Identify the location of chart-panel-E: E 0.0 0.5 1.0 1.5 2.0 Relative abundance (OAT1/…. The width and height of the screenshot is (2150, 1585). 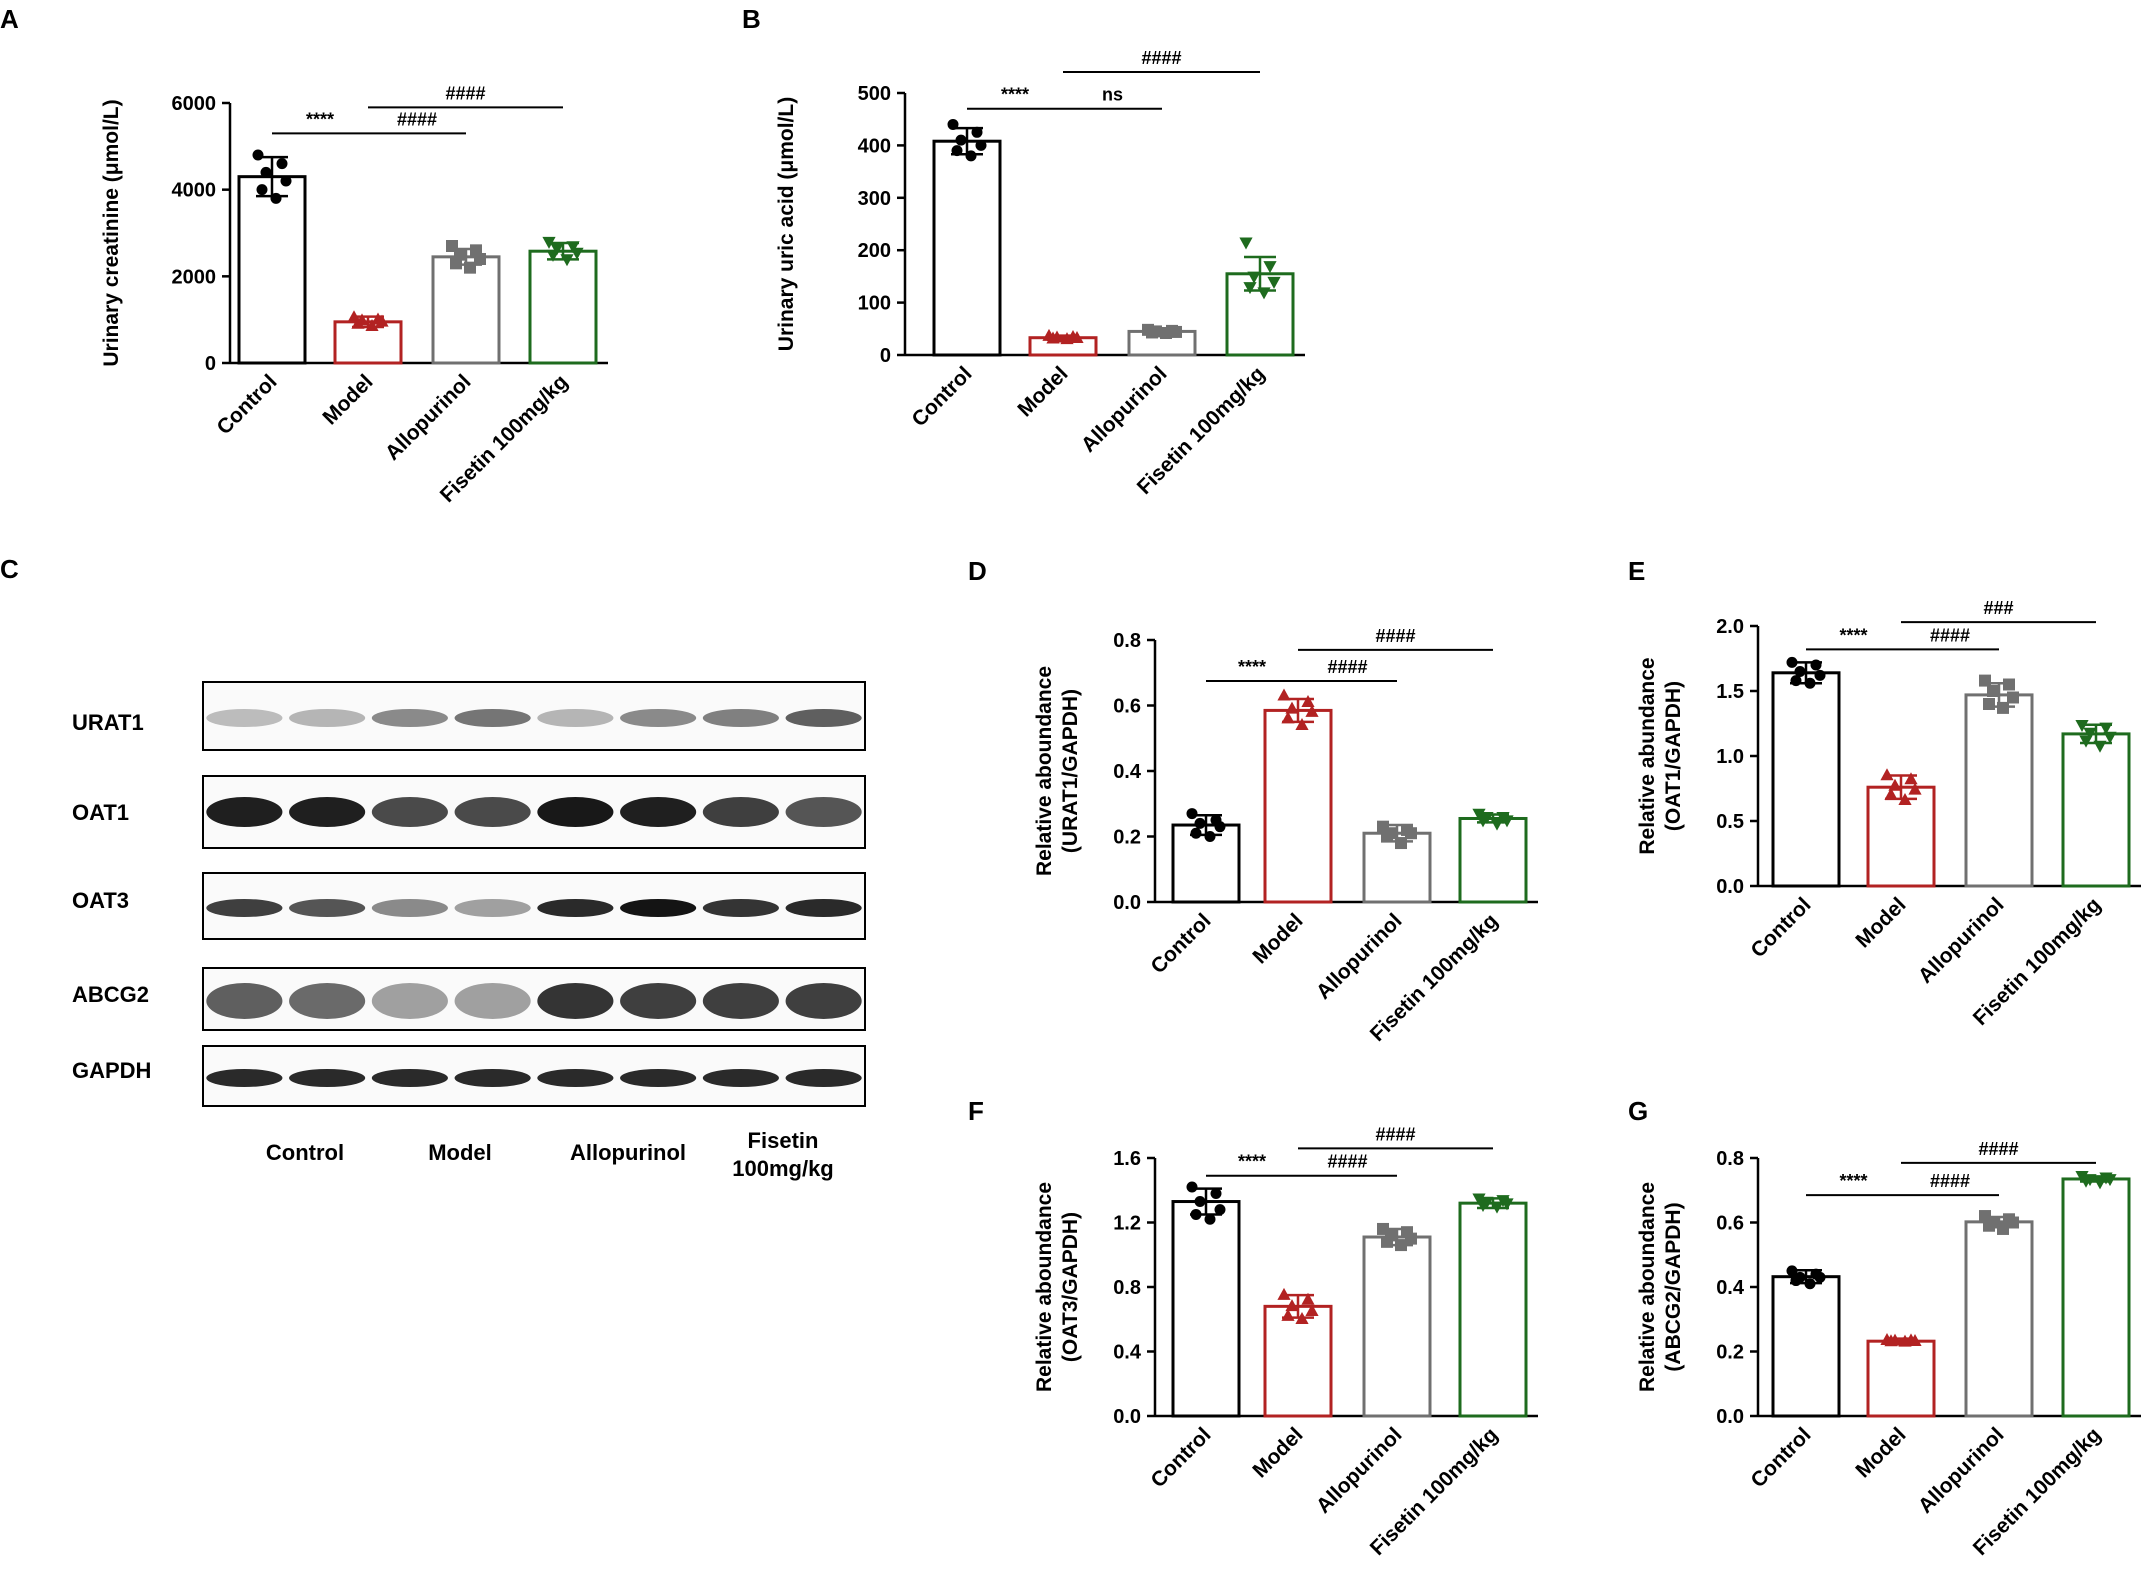
(1884, 793).